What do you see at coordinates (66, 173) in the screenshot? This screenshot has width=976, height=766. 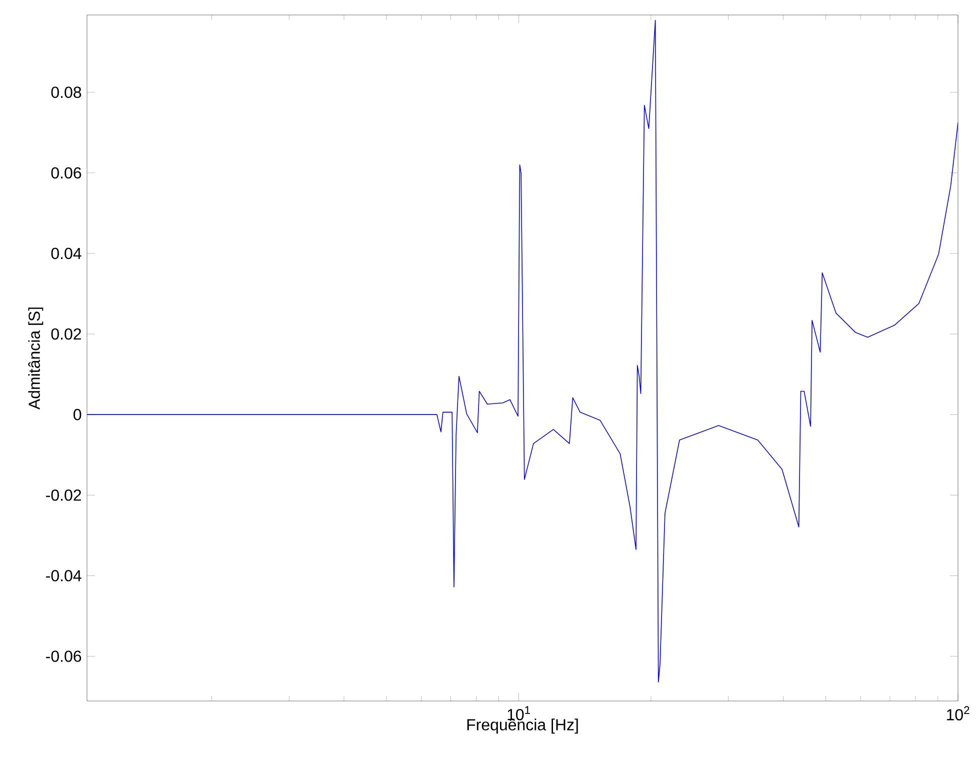 I see `y-tick-label: 0.06` at bounding box center [66, 173].